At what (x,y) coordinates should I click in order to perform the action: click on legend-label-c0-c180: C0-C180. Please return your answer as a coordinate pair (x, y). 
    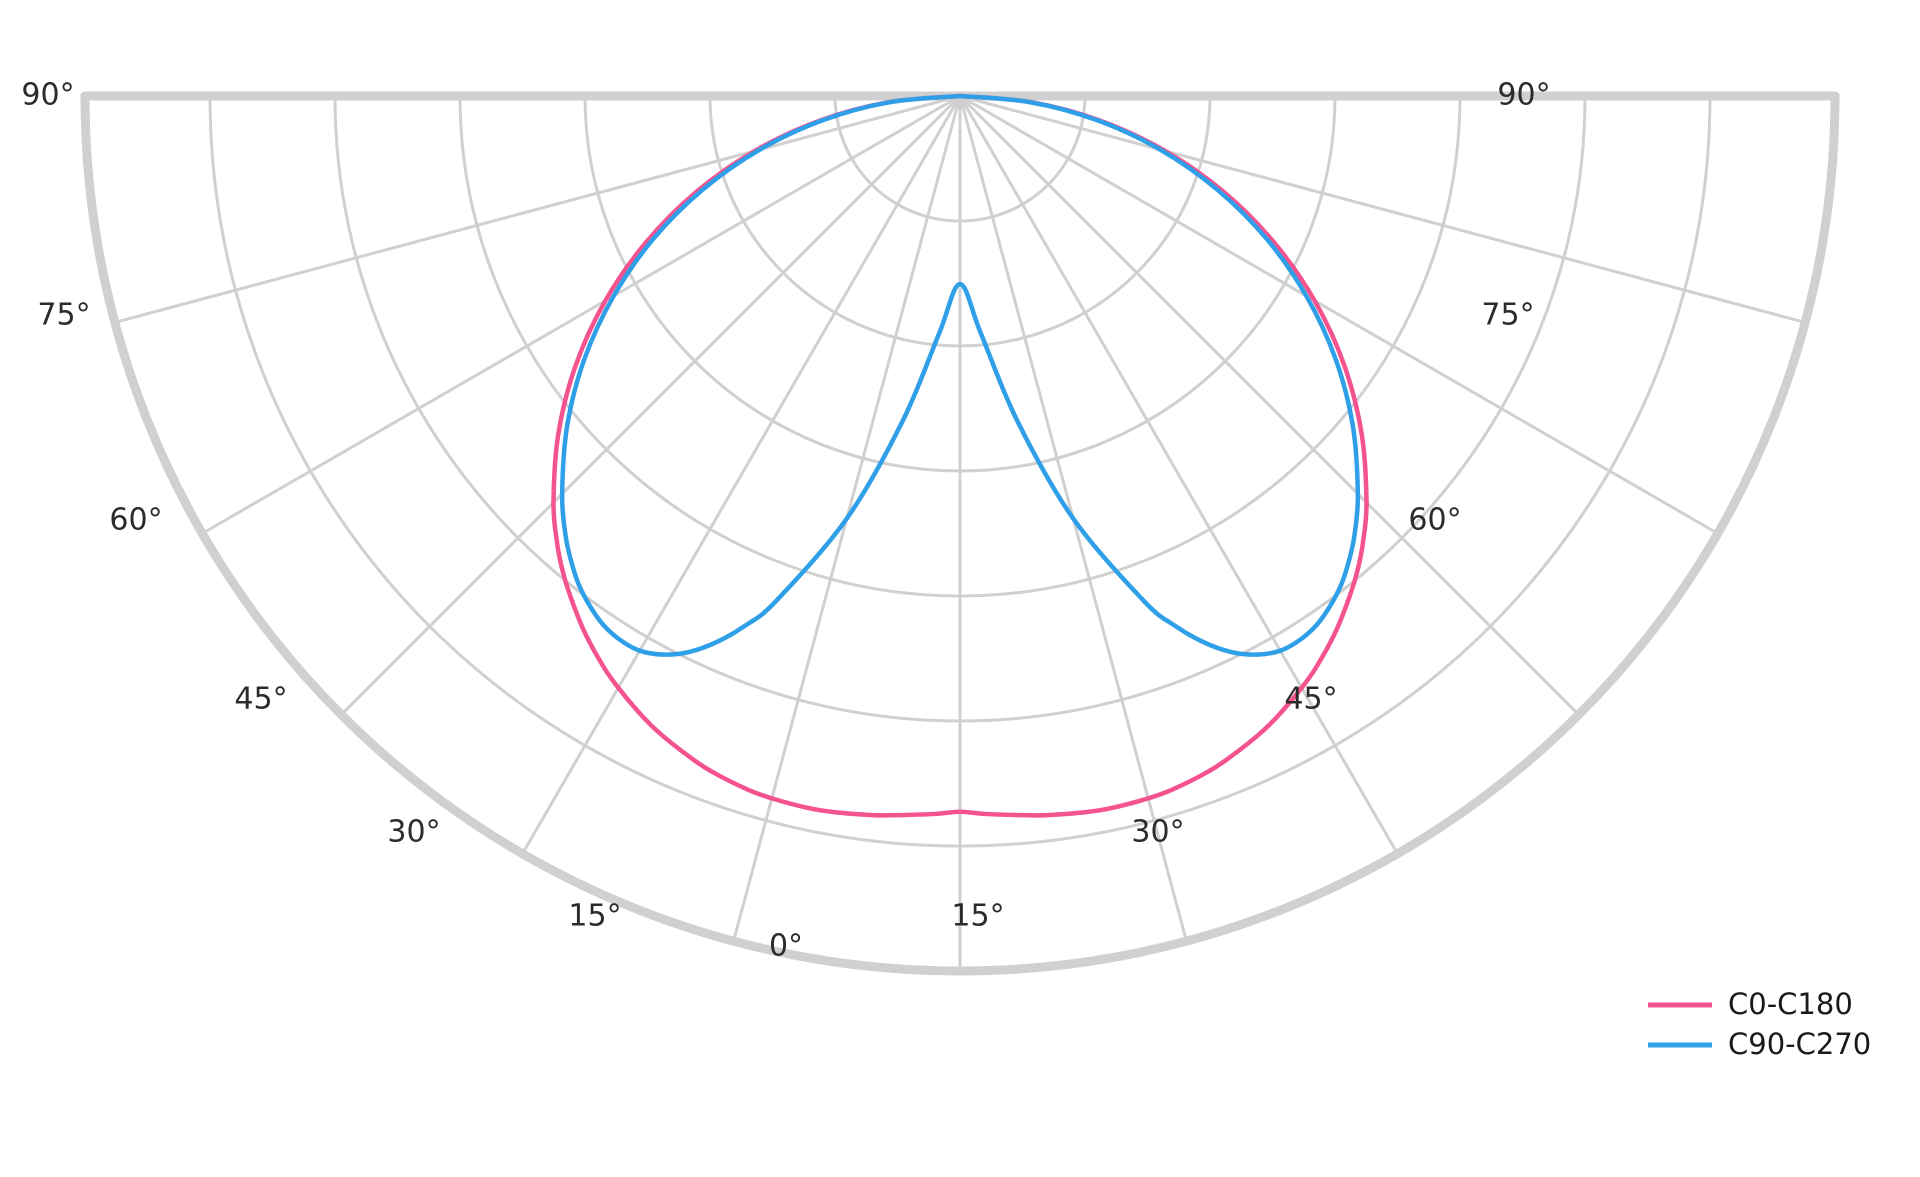
    Looking at the image, I should click on (1790, 1004).